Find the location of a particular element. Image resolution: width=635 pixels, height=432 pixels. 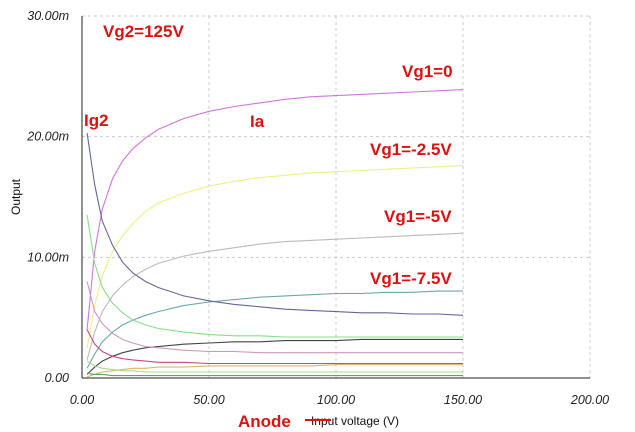

ig2-annotation: Ig2 is located at coordinates (96, 120).